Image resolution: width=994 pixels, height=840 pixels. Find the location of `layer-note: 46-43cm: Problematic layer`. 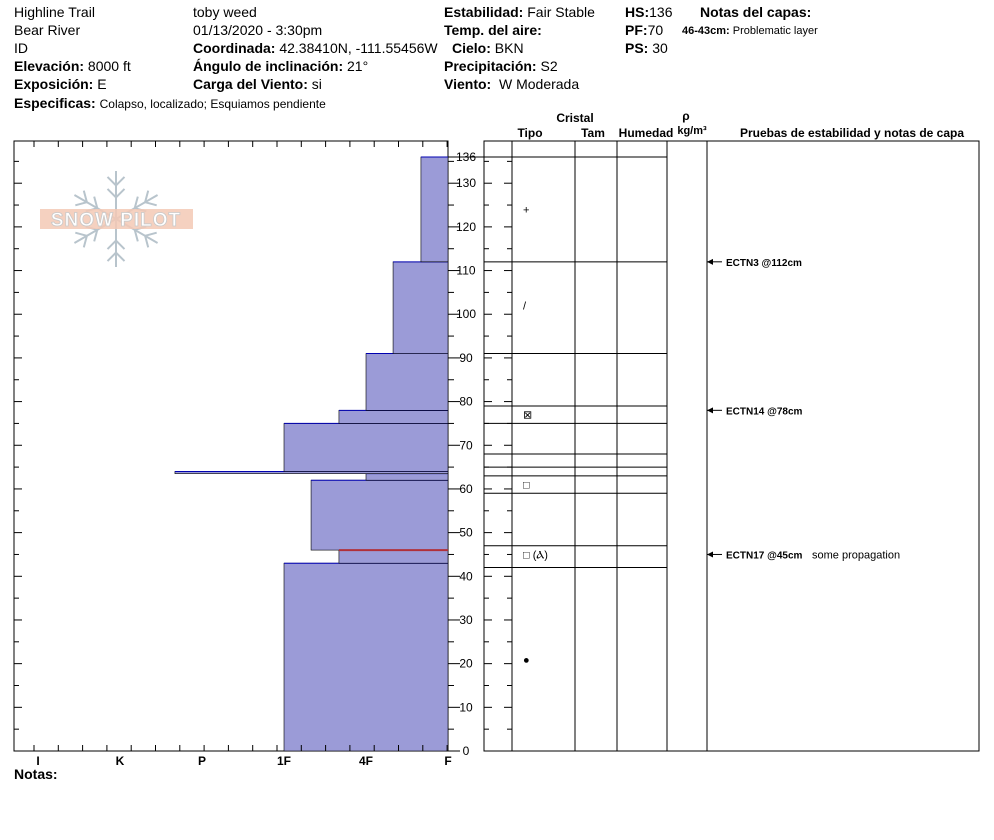

layer-note: 46-43cm: Problematic layer is located at coordinates (750, 31).